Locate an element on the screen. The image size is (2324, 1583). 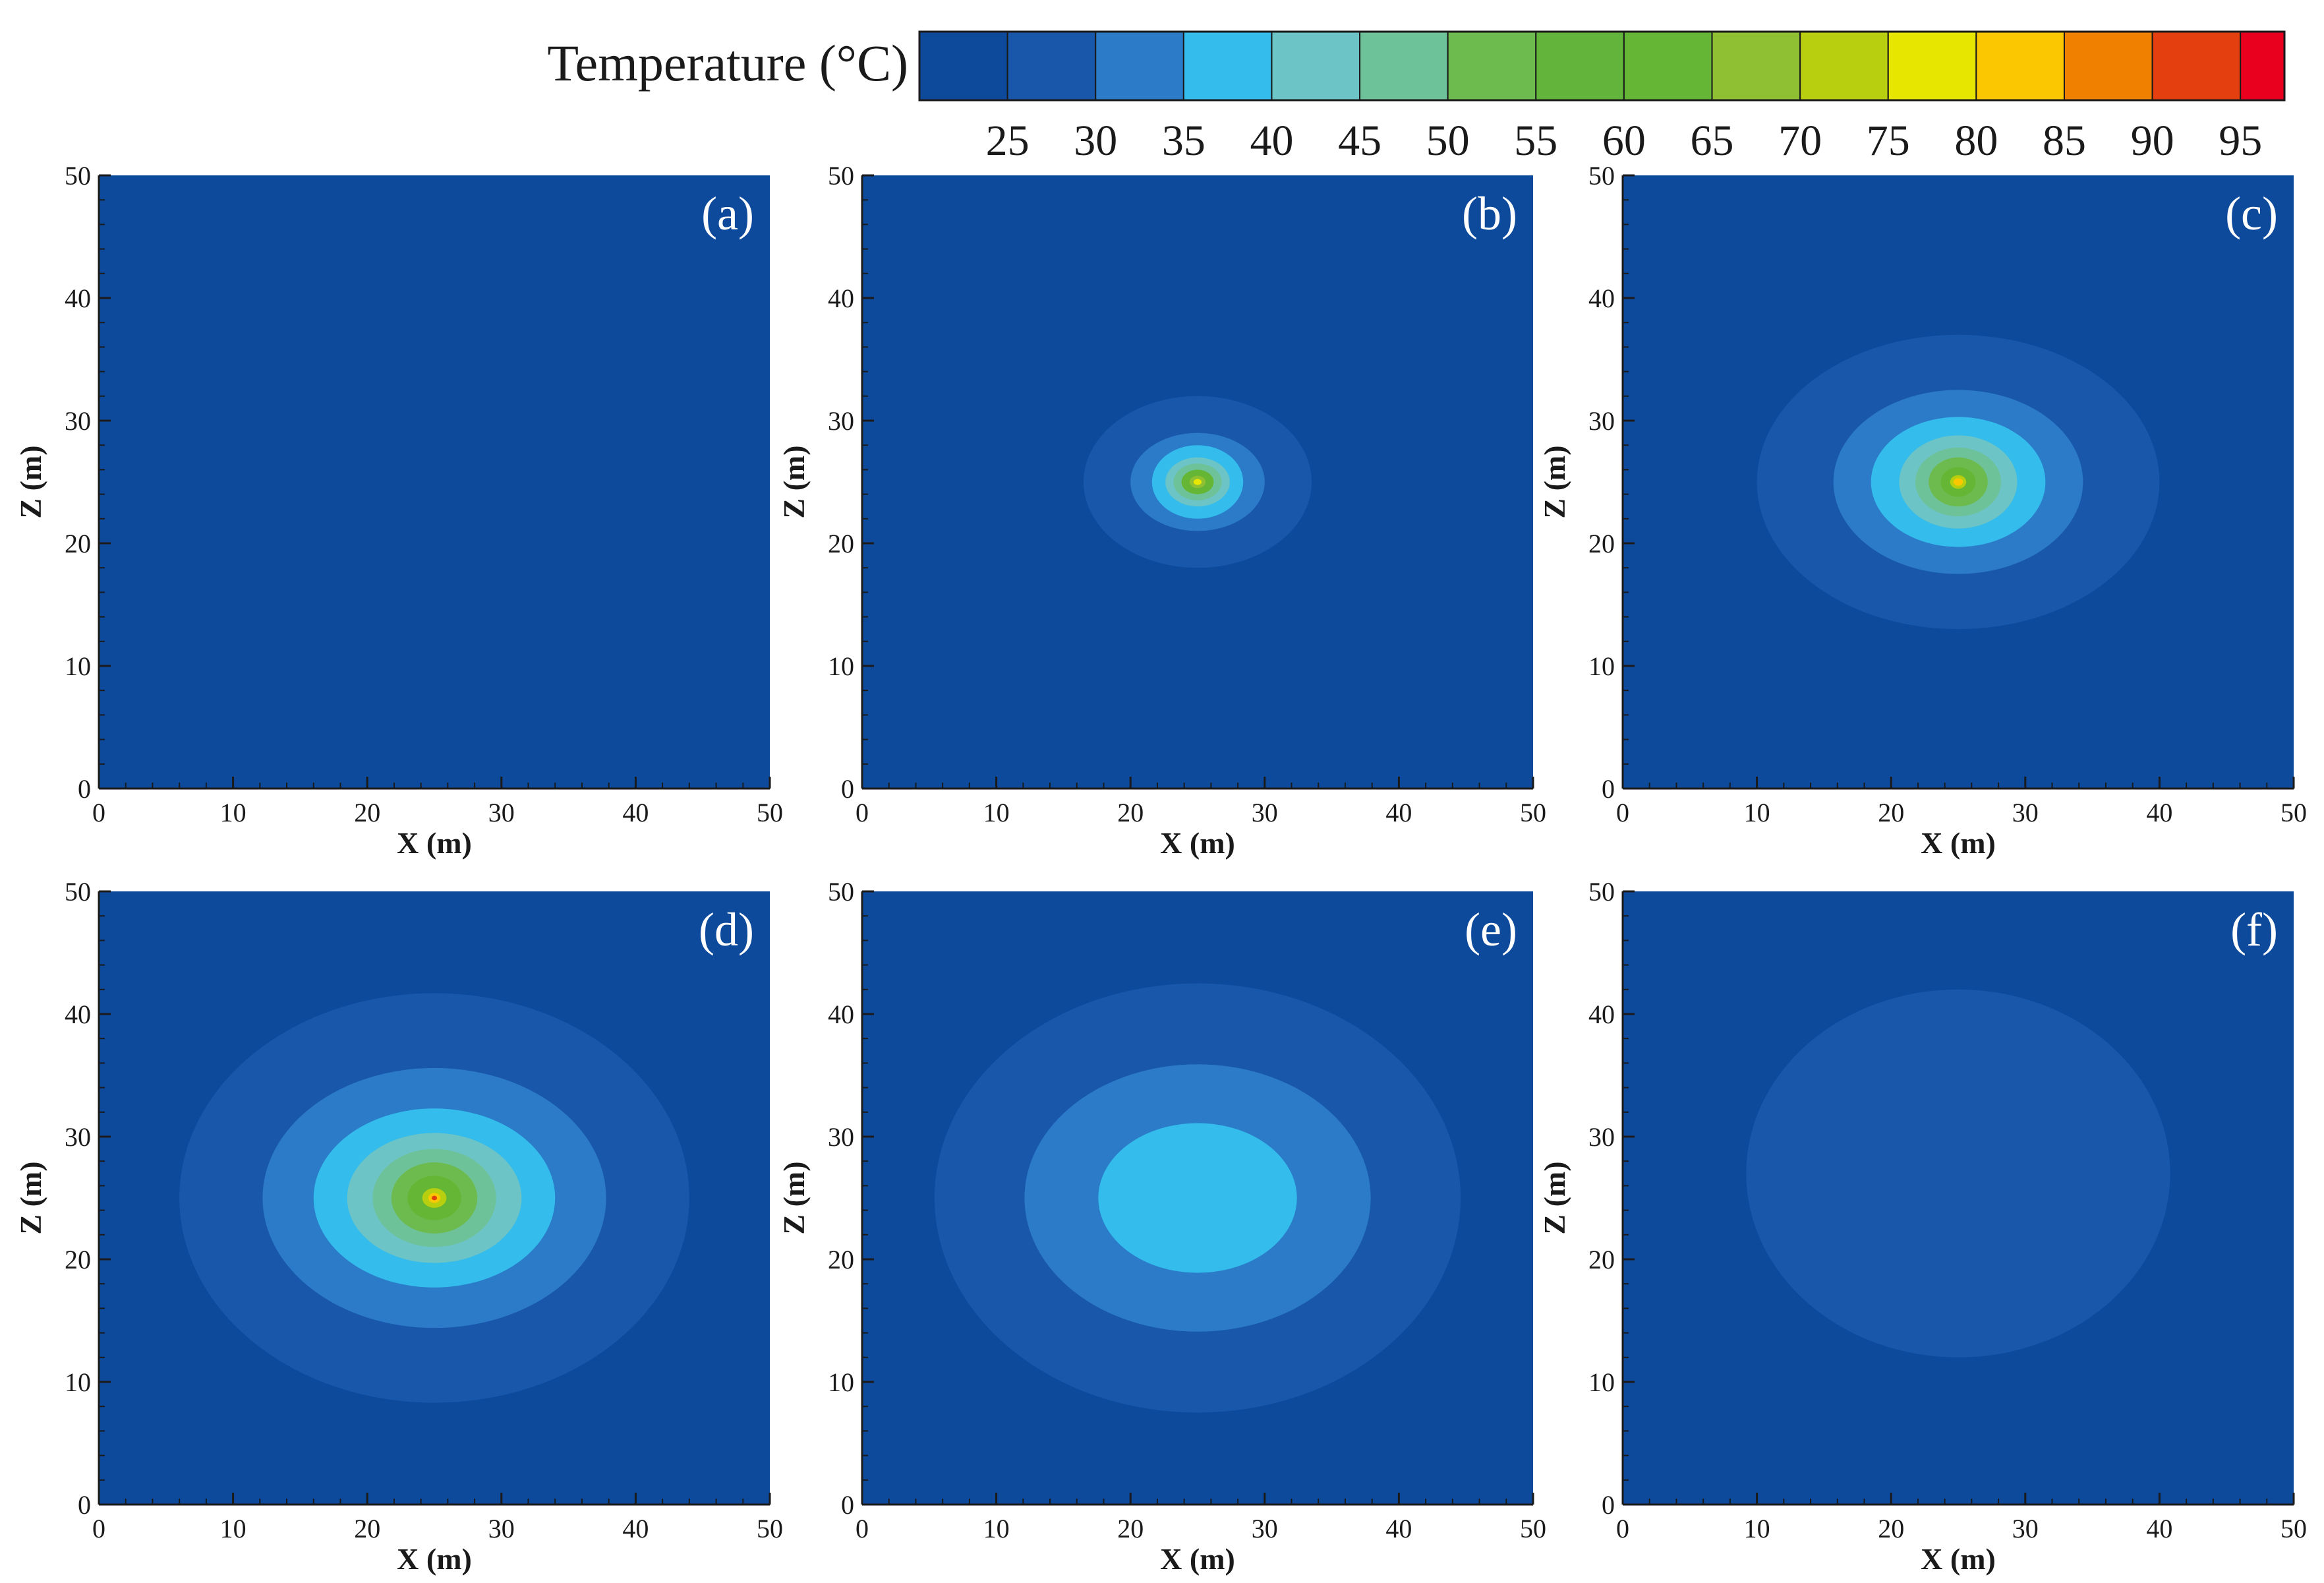
colorbar-tick-label: 40 is located at coordinates (1271, 141).